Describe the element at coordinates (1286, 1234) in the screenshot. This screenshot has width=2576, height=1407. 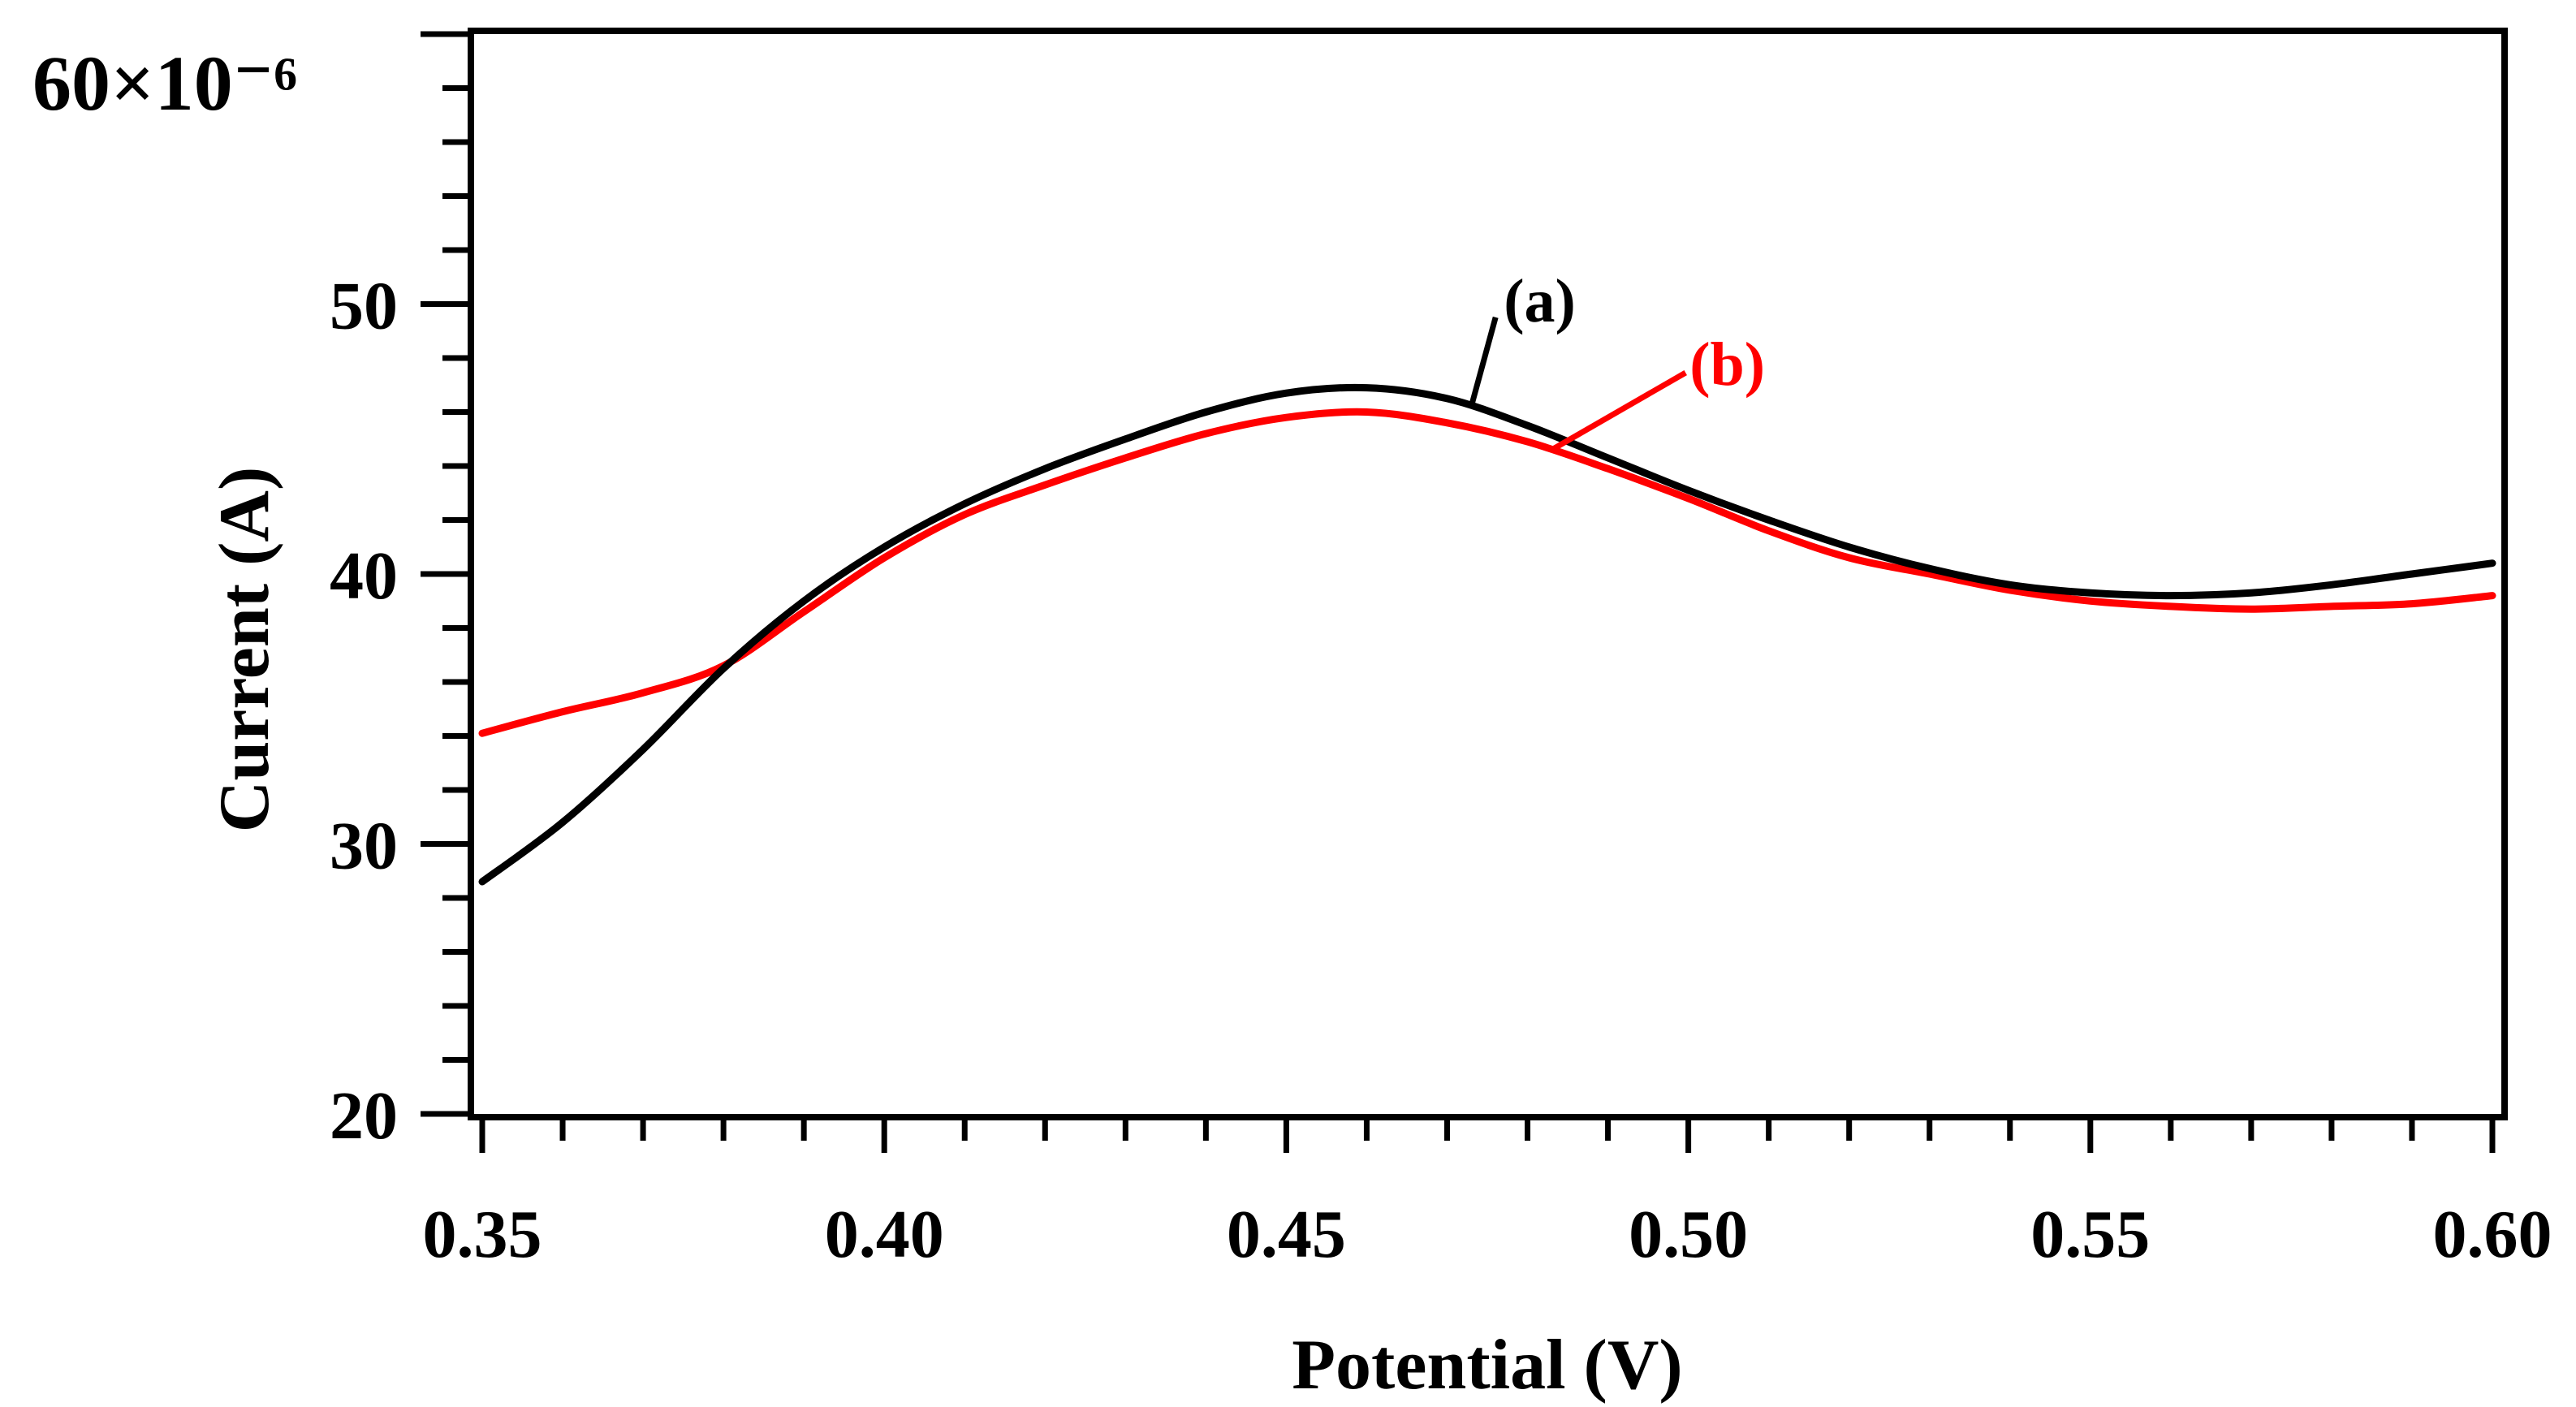
I see `x-tick-label: 0.45` at that location.